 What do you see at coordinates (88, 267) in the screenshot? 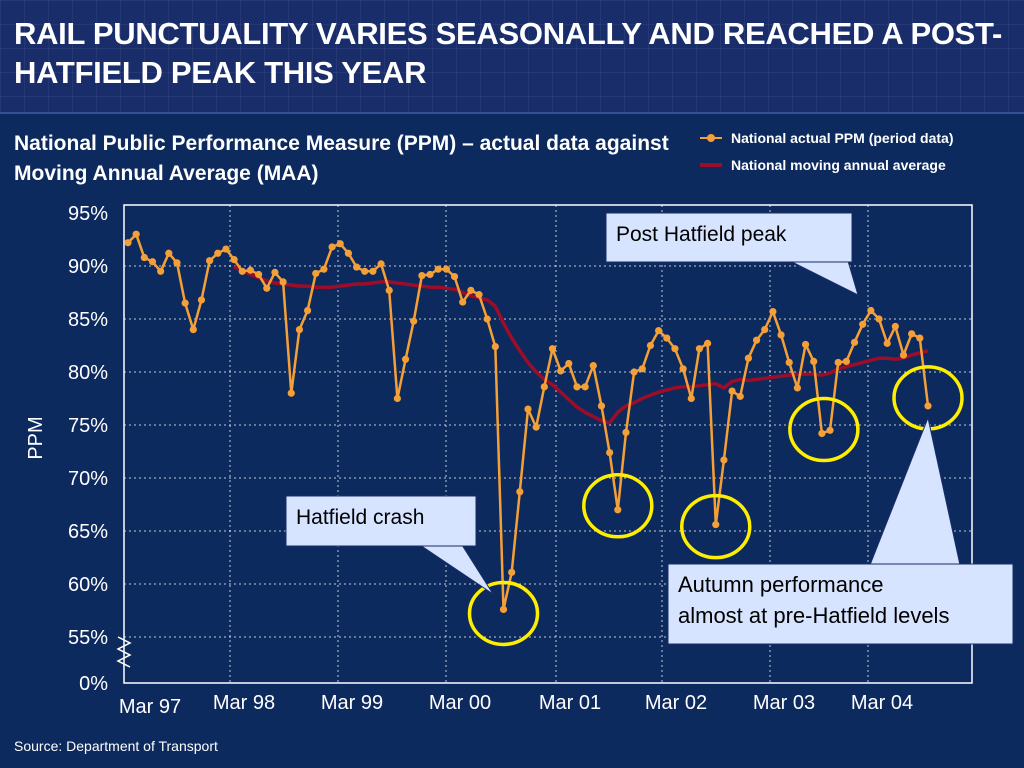
I see `y-tick-label: 90%` at bounding box center [88, 267].